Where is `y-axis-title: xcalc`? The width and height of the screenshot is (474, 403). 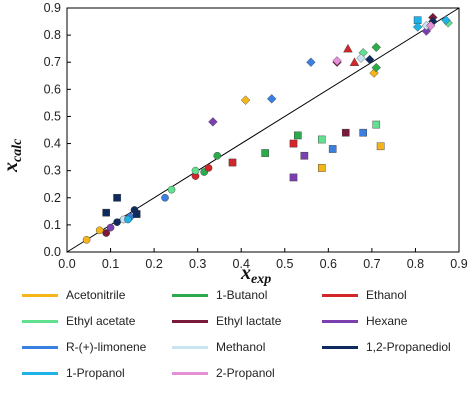 y-axis-title: xcalc is located at coordinates (12, 155).